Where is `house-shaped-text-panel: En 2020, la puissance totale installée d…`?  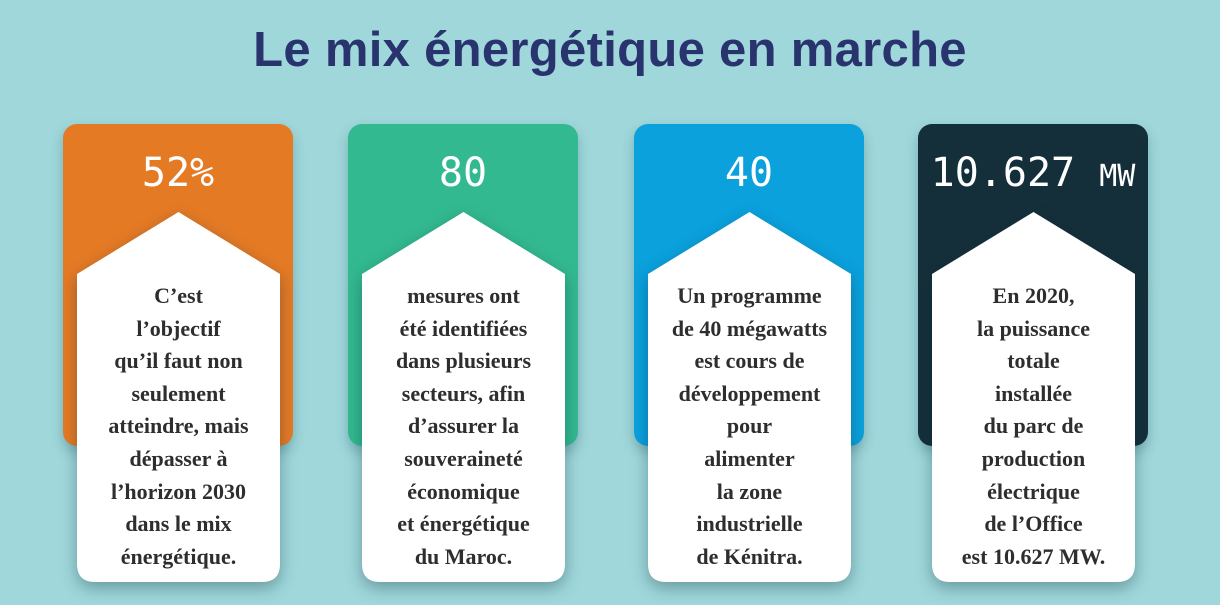
house-shaped-text-panel: En 2020, la puissance totale installée d… is located at coordinates (1033, 397).